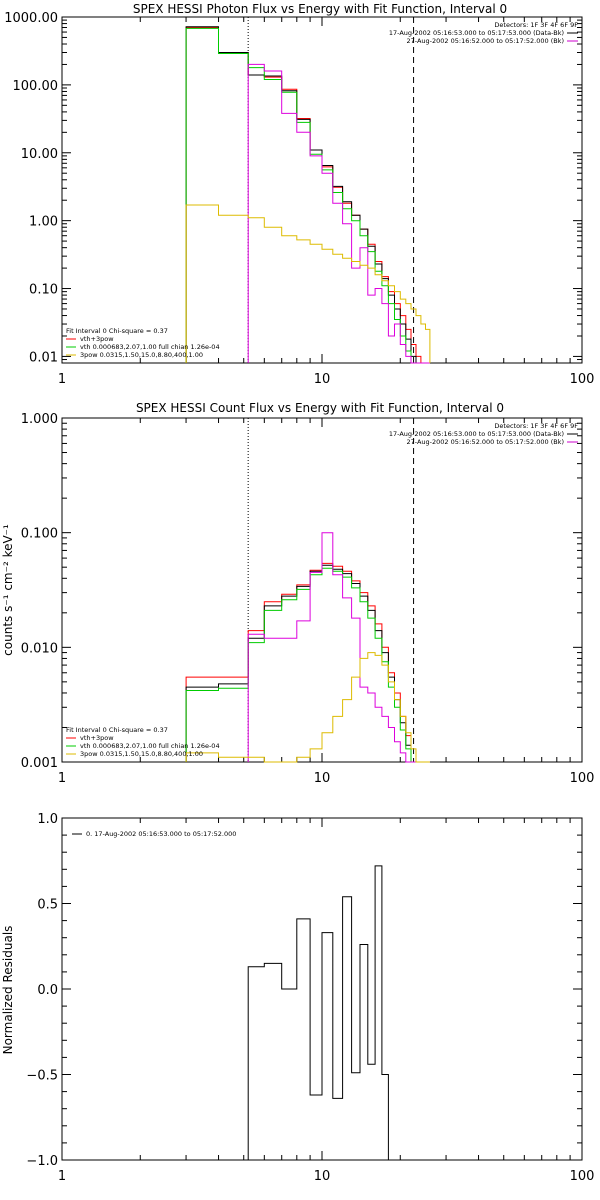  Describe the element at coordinates (117, 331) in the screenshot. I see `photon-flux-fit-legend-title: Fit Interval 0 Chi-square = 0.37` at that location.